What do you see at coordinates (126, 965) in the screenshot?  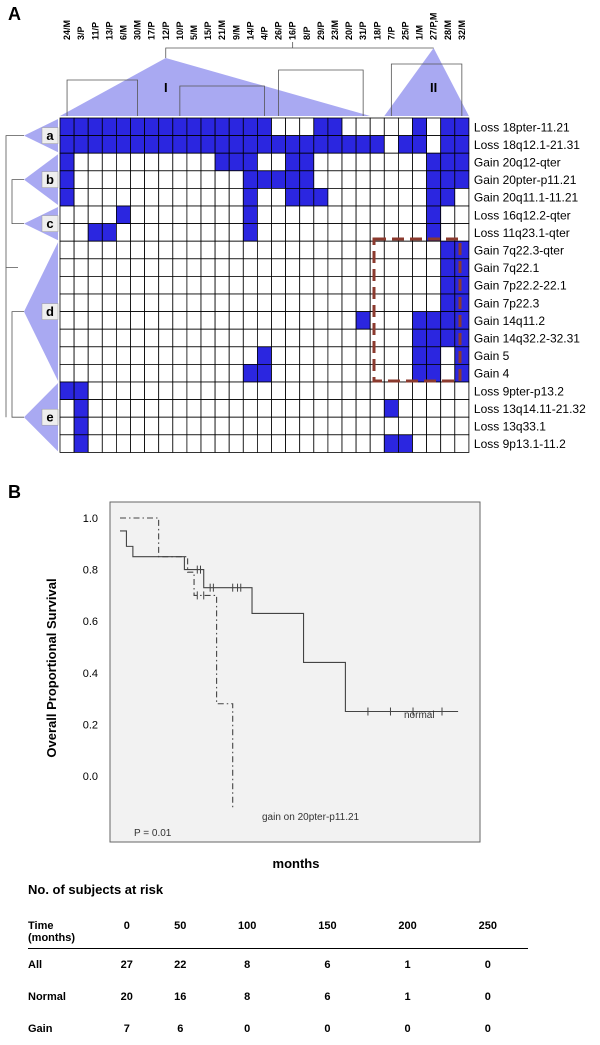 I see `risk-cell: 27` at bounding box center [126, 965].